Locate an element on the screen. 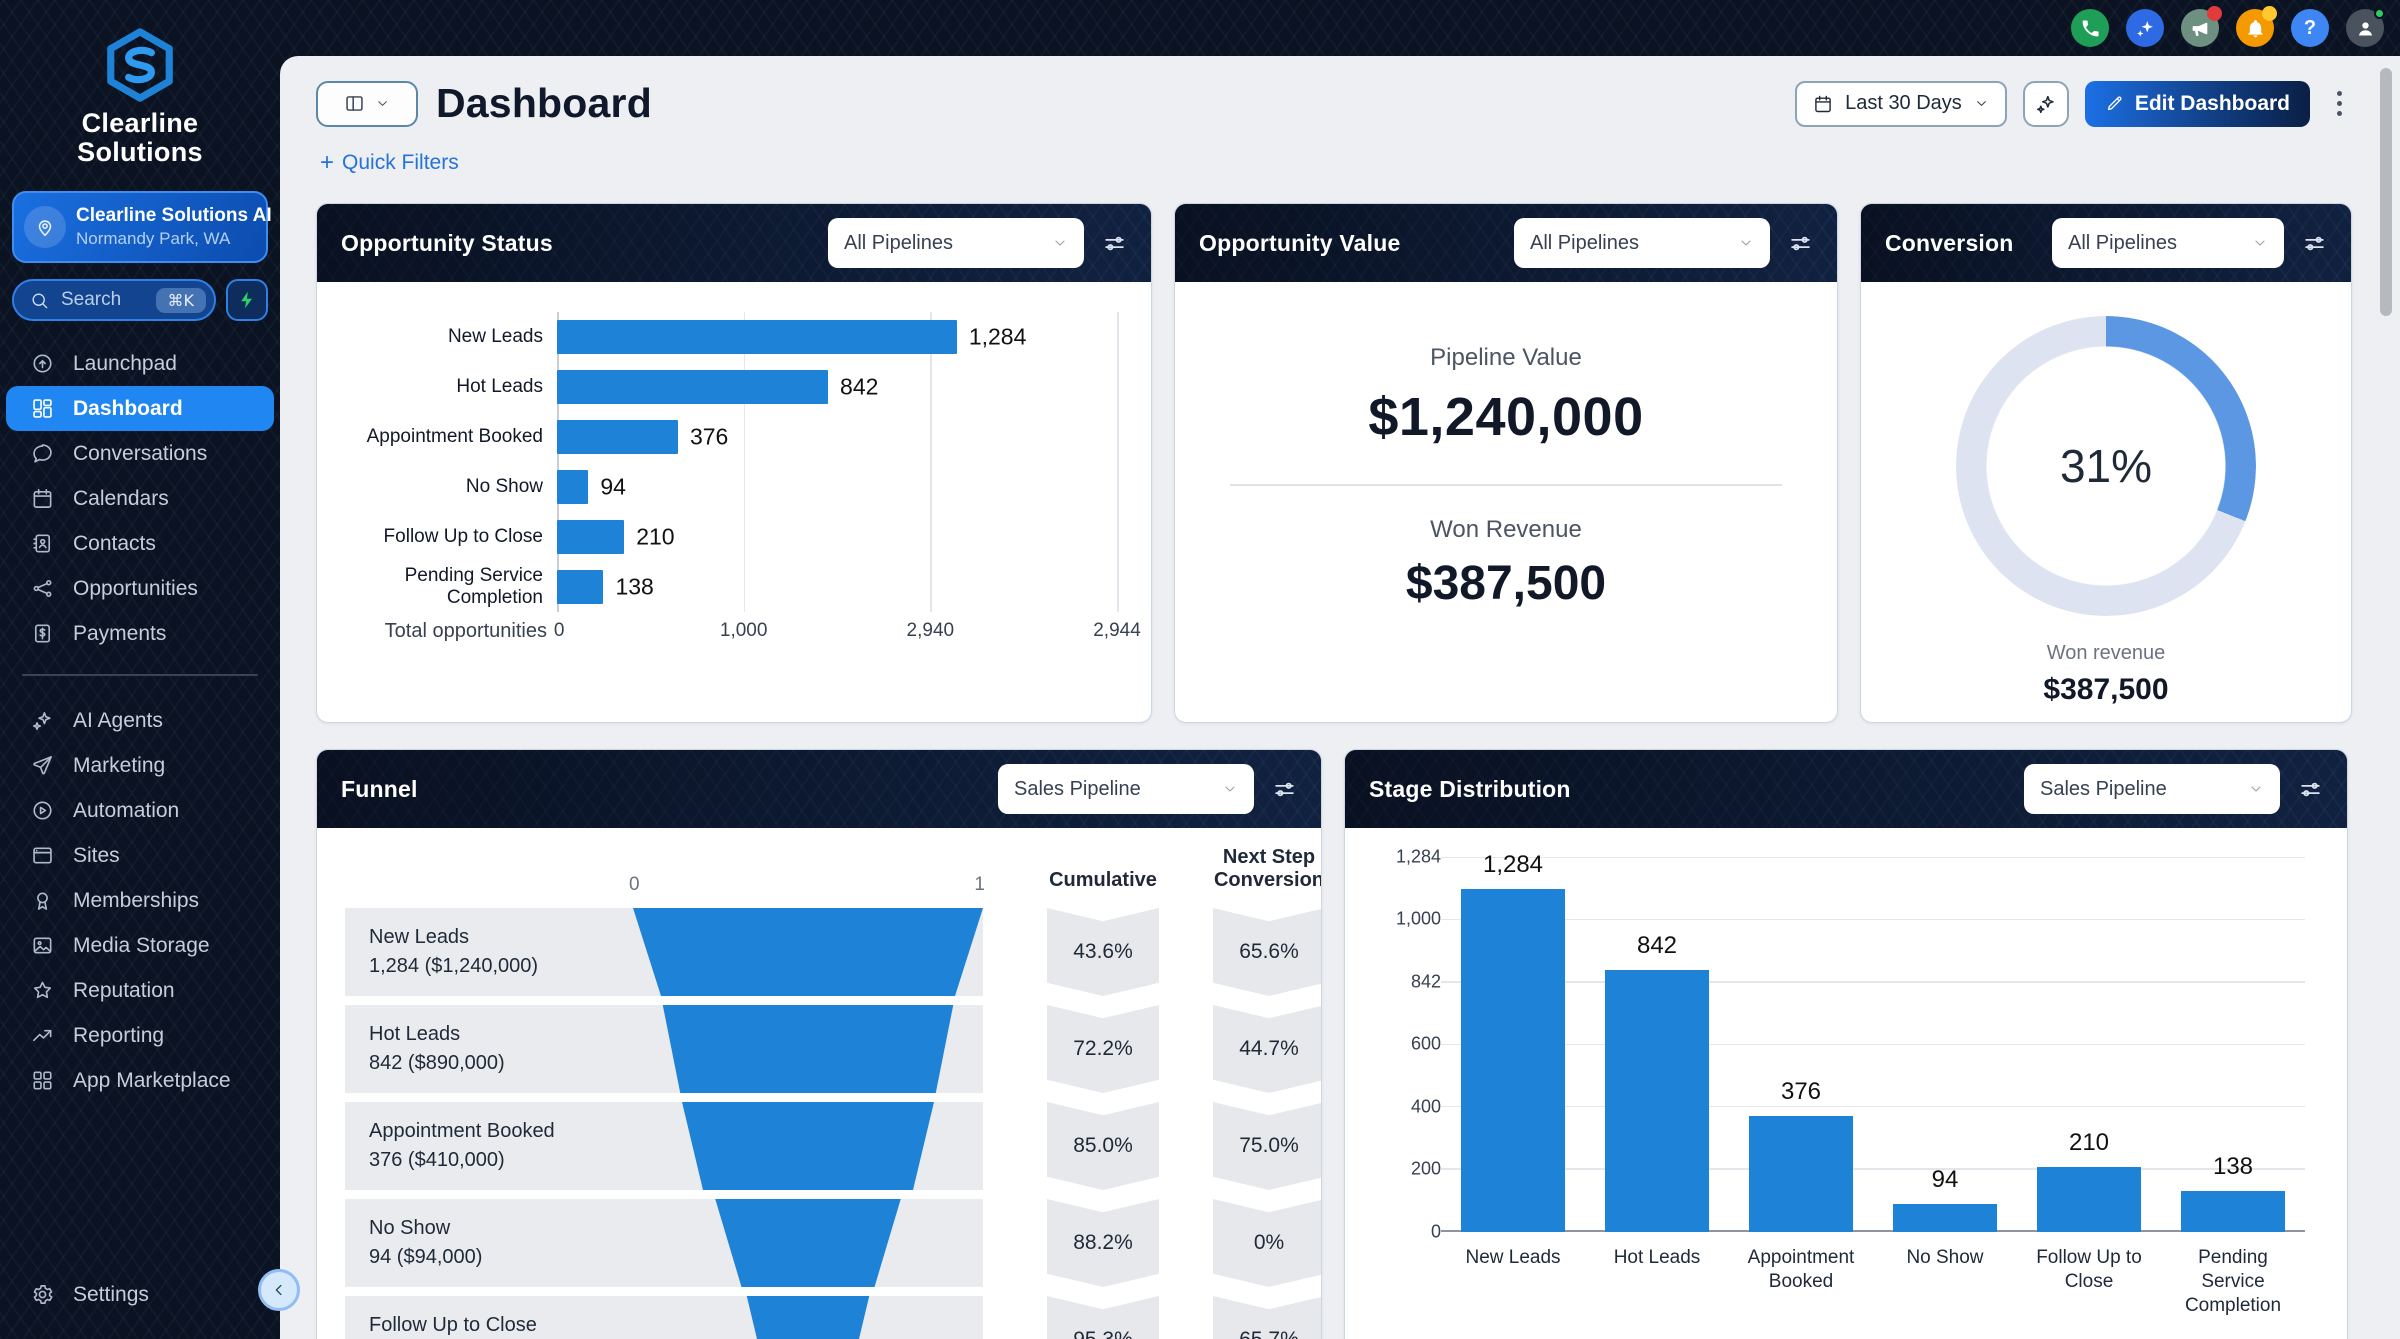  sidebar-item-payments: Payments is located at coordinates (140, 633).